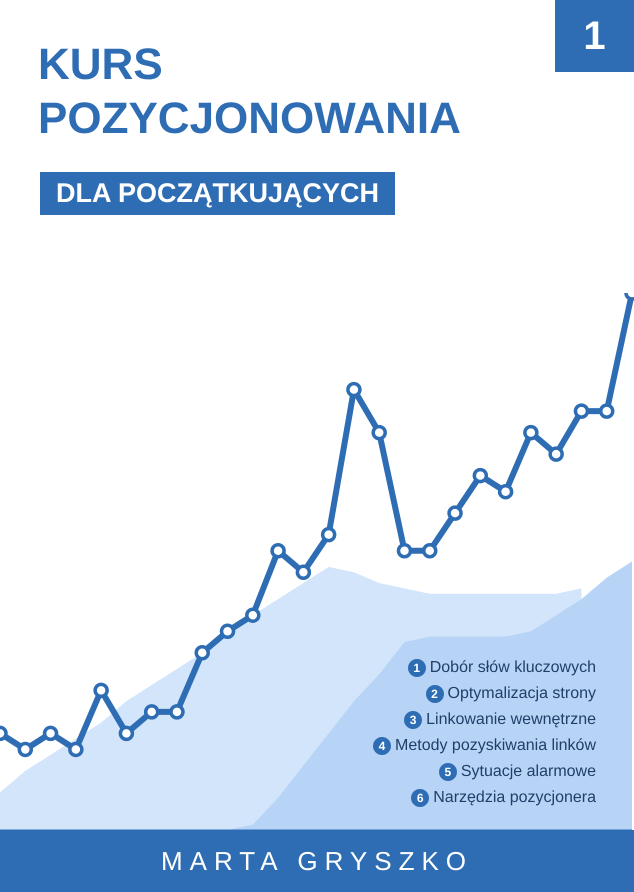  I want to click on chart-title: KURS POZYCJONOWANIA, so click(250, 92).